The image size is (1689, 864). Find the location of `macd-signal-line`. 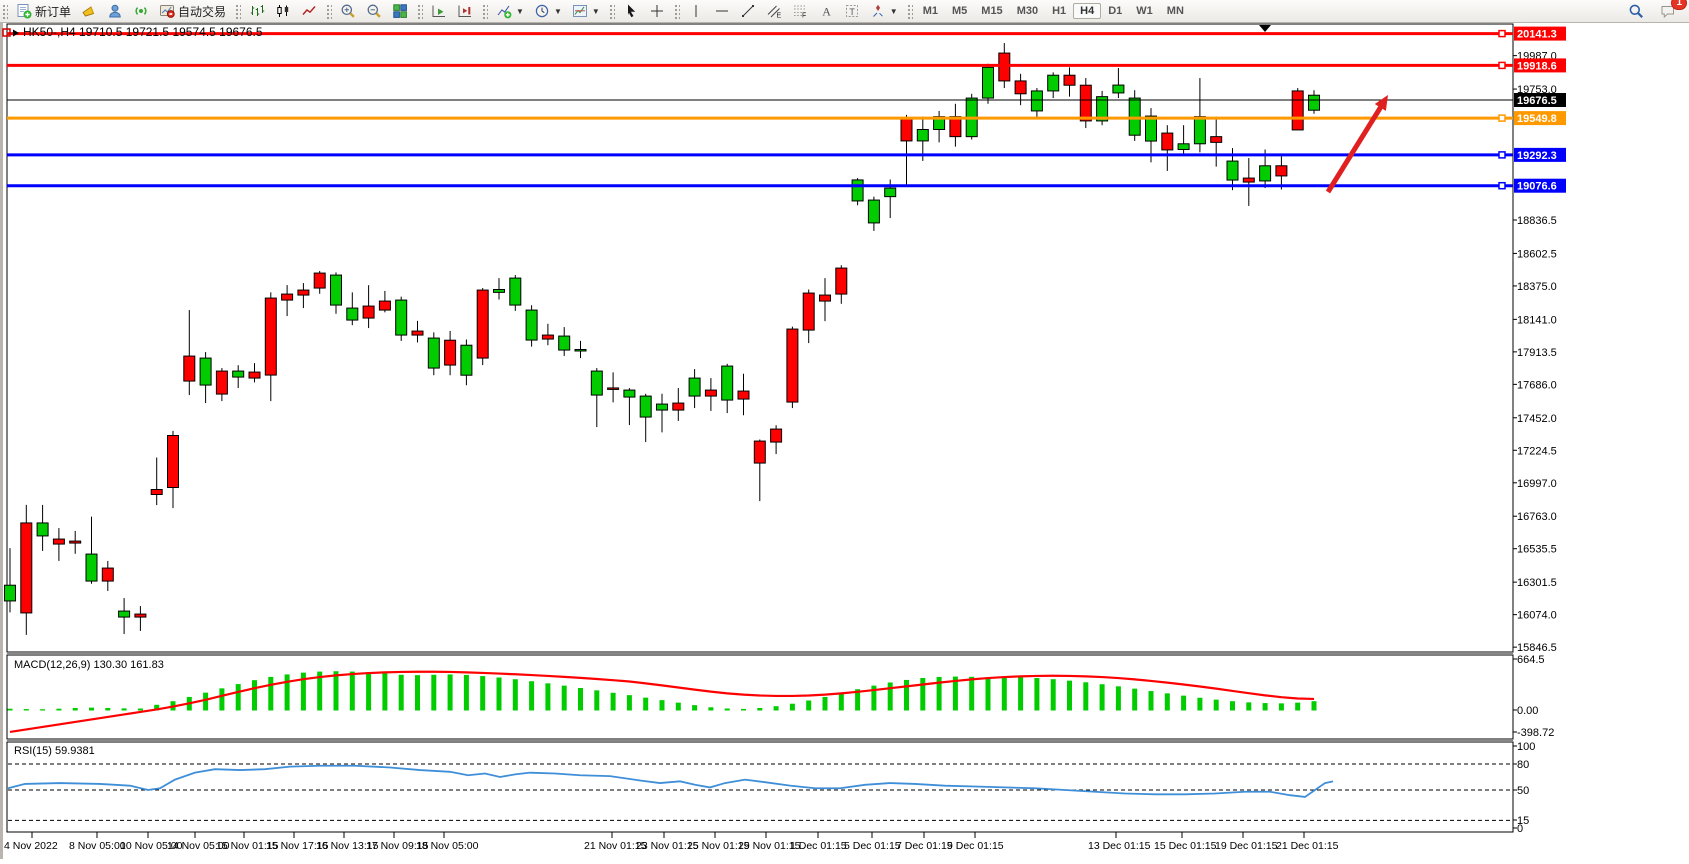

macd-signal-line is located at coordinates (662, 702).